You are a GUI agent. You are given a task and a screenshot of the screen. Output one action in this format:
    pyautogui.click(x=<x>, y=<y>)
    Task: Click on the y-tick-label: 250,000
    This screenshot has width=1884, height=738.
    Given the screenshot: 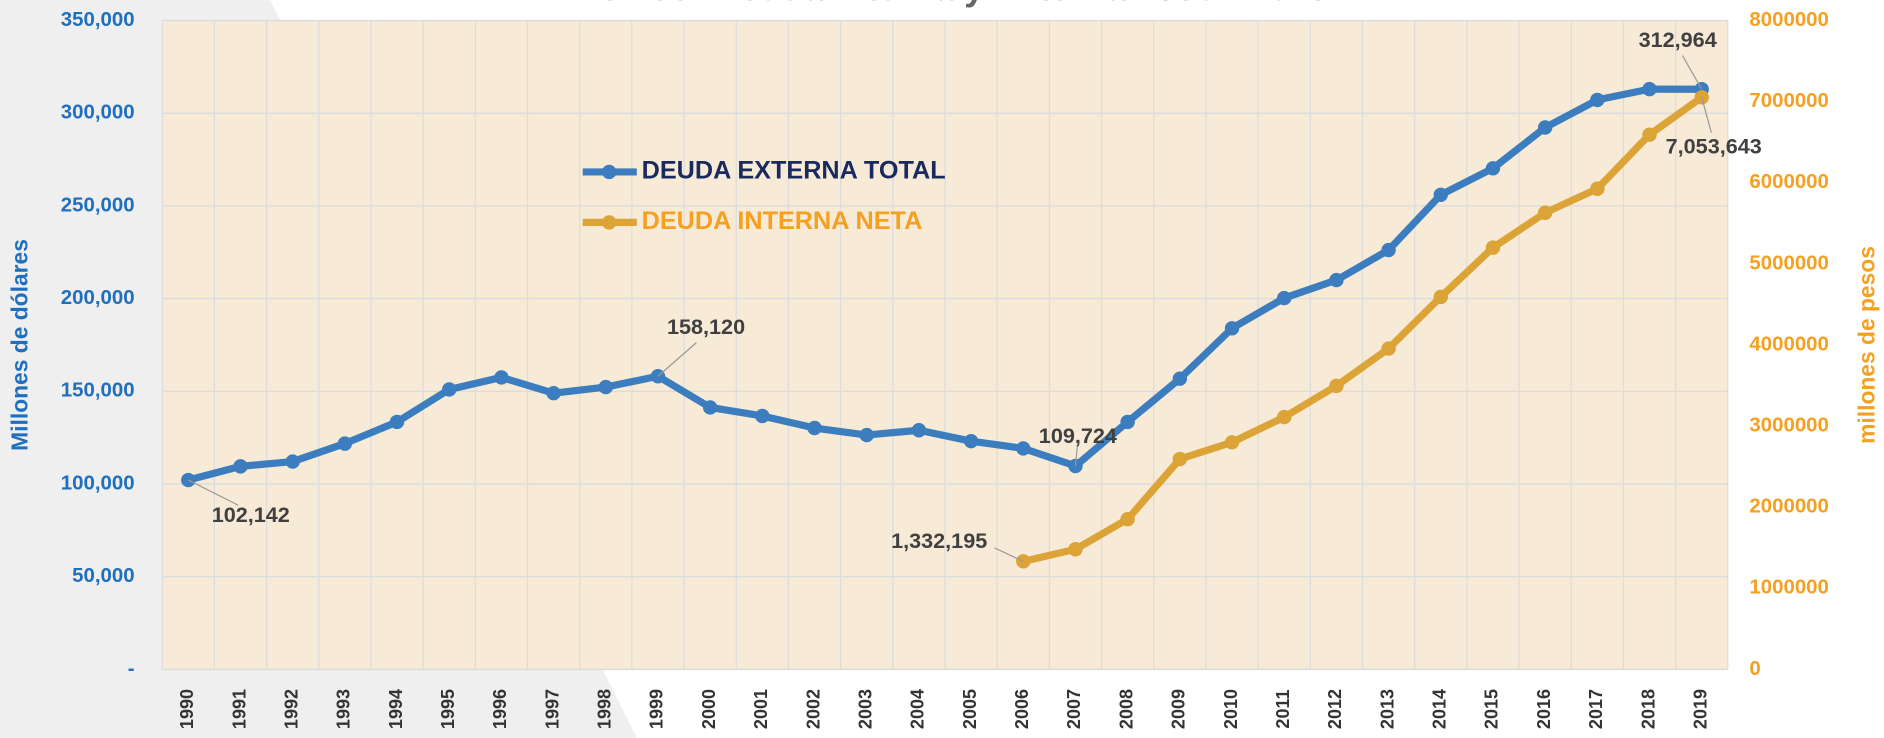 What is the action you would take?
    pyautogui.click(x=98, y=205)
    